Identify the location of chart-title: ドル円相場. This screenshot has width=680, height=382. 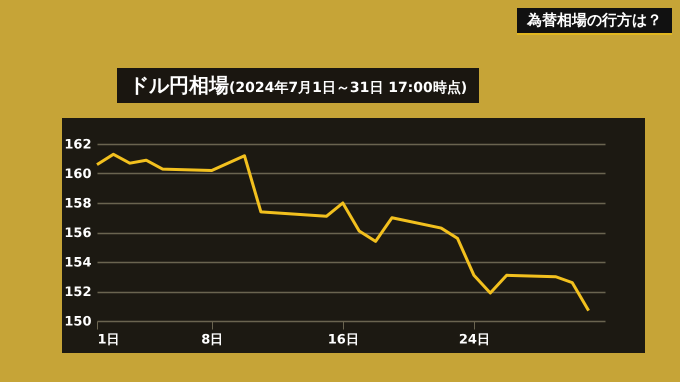
(179, 85).